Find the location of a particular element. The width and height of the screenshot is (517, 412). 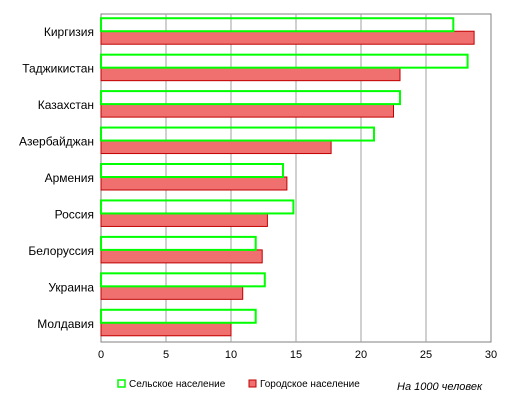

category-label: Армения is located at coordinates (69, 178).